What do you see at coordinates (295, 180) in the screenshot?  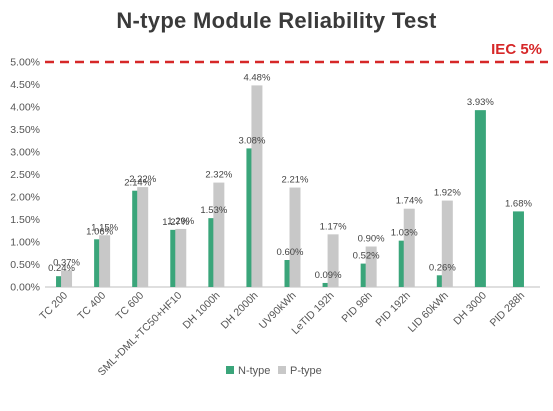 I see `p-type-data-label: 2.21%` at bounding box center [295, 180].